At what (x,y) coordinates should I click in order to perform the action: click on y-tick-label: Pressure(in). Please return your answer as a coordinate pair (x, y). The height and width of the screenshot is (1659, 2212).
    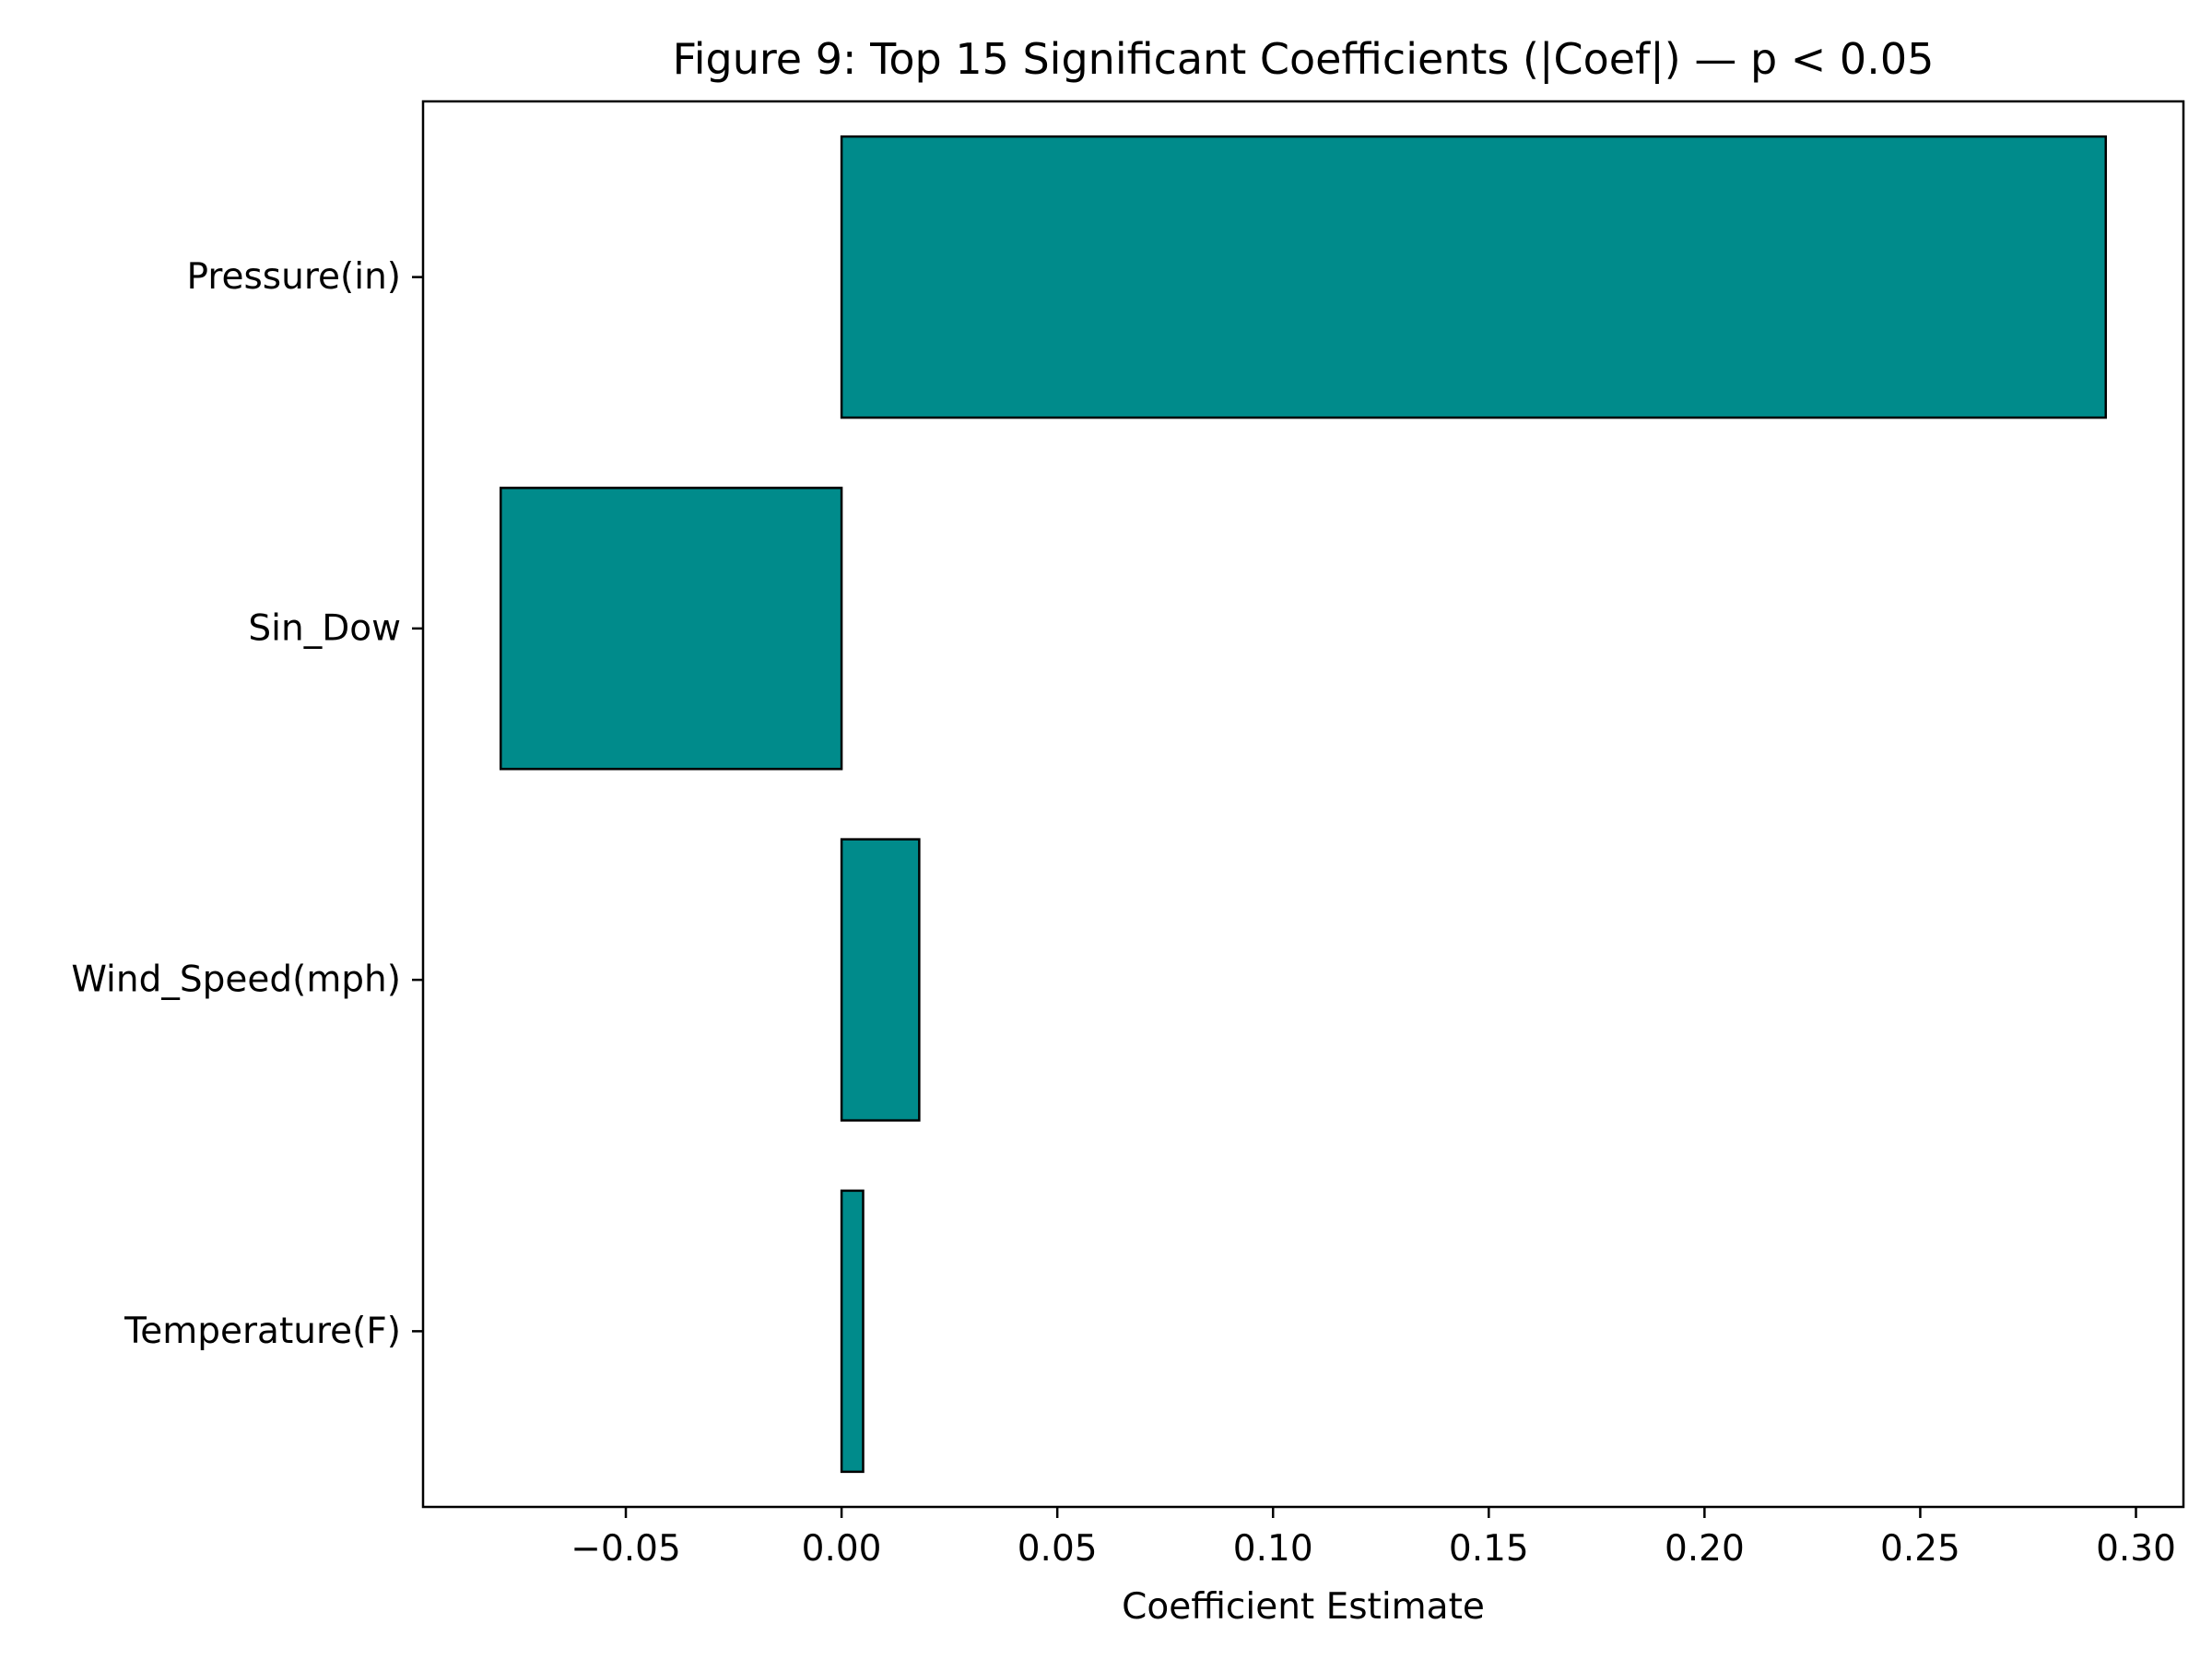
    Looking at the image, I should click on (293, 277).